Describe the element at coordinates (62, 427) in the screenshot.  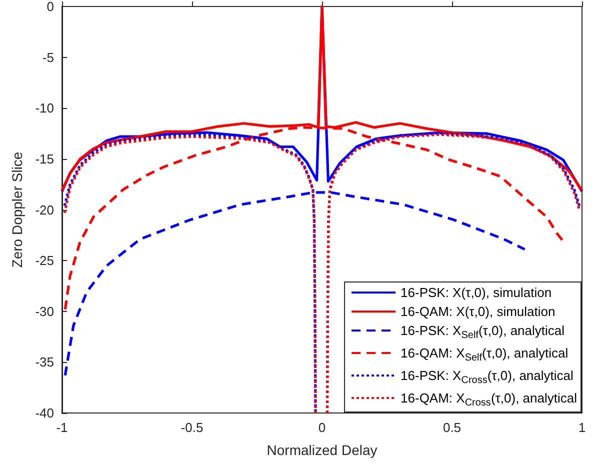
I see `x-tick-label: -1` at that location.